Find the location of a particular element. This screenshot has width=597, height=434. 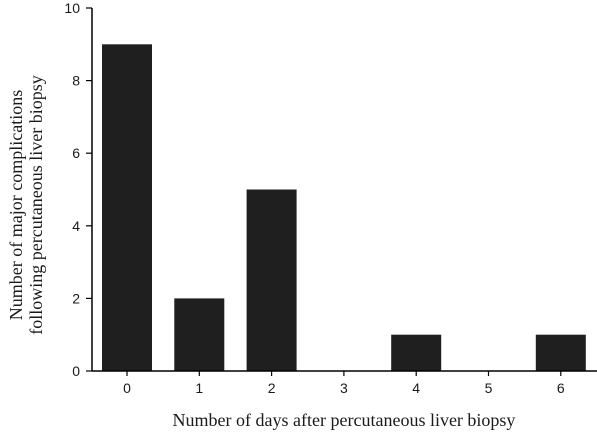

x-tick-label: 5 is located at coordinates (489, 388).